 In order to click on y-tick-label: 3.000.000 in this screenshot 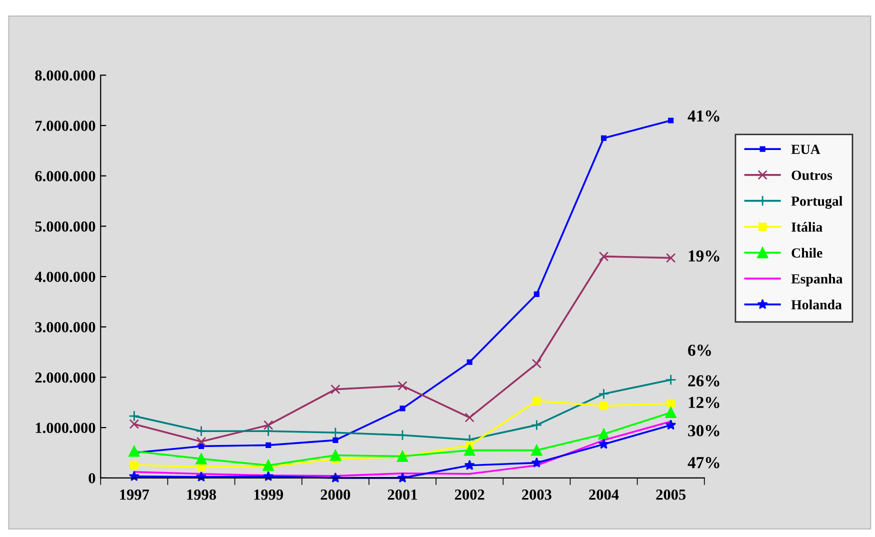, I will do `click(65, 327)`.